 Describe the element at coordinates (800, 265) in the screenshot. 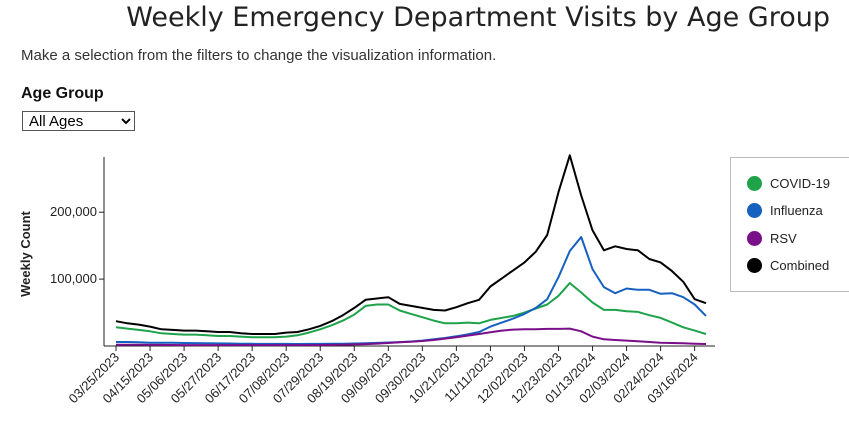

I see `legend-label-combined: Combined` at that location.